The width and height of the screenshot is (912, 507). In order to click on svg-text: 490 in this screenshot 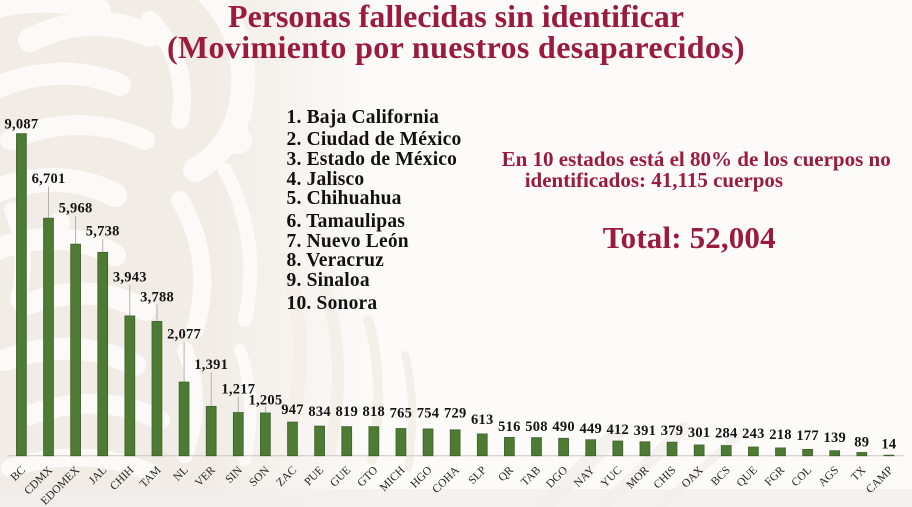, I will do `click(563, 427)`.